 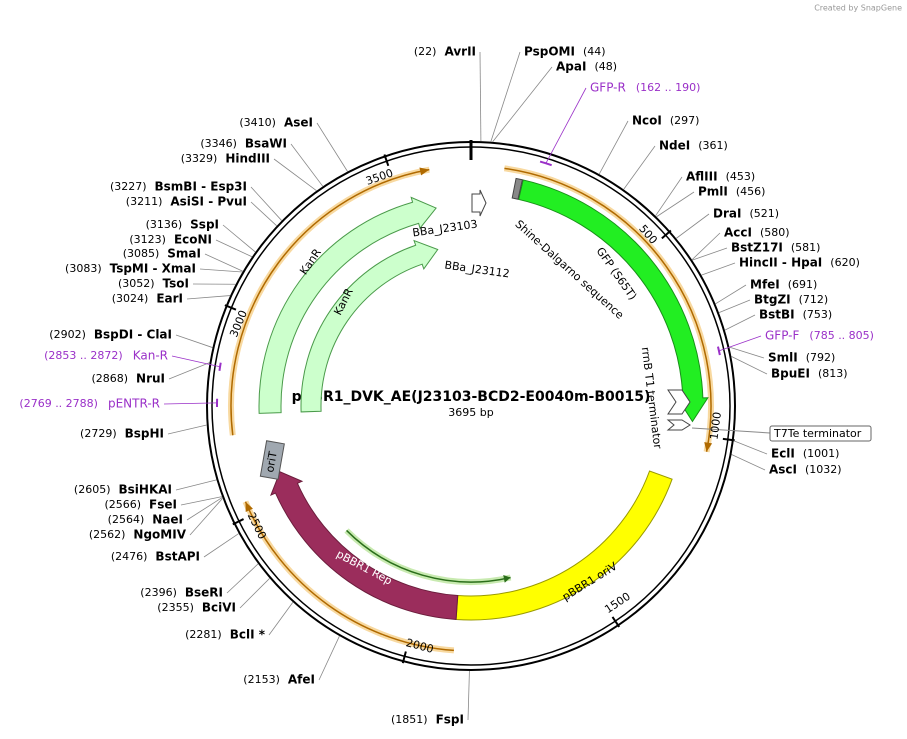 What do you see at coordinates (98, 433) in the screenshot?
I see `enzyme-position: (2729)` at bounding box center [98, 433].